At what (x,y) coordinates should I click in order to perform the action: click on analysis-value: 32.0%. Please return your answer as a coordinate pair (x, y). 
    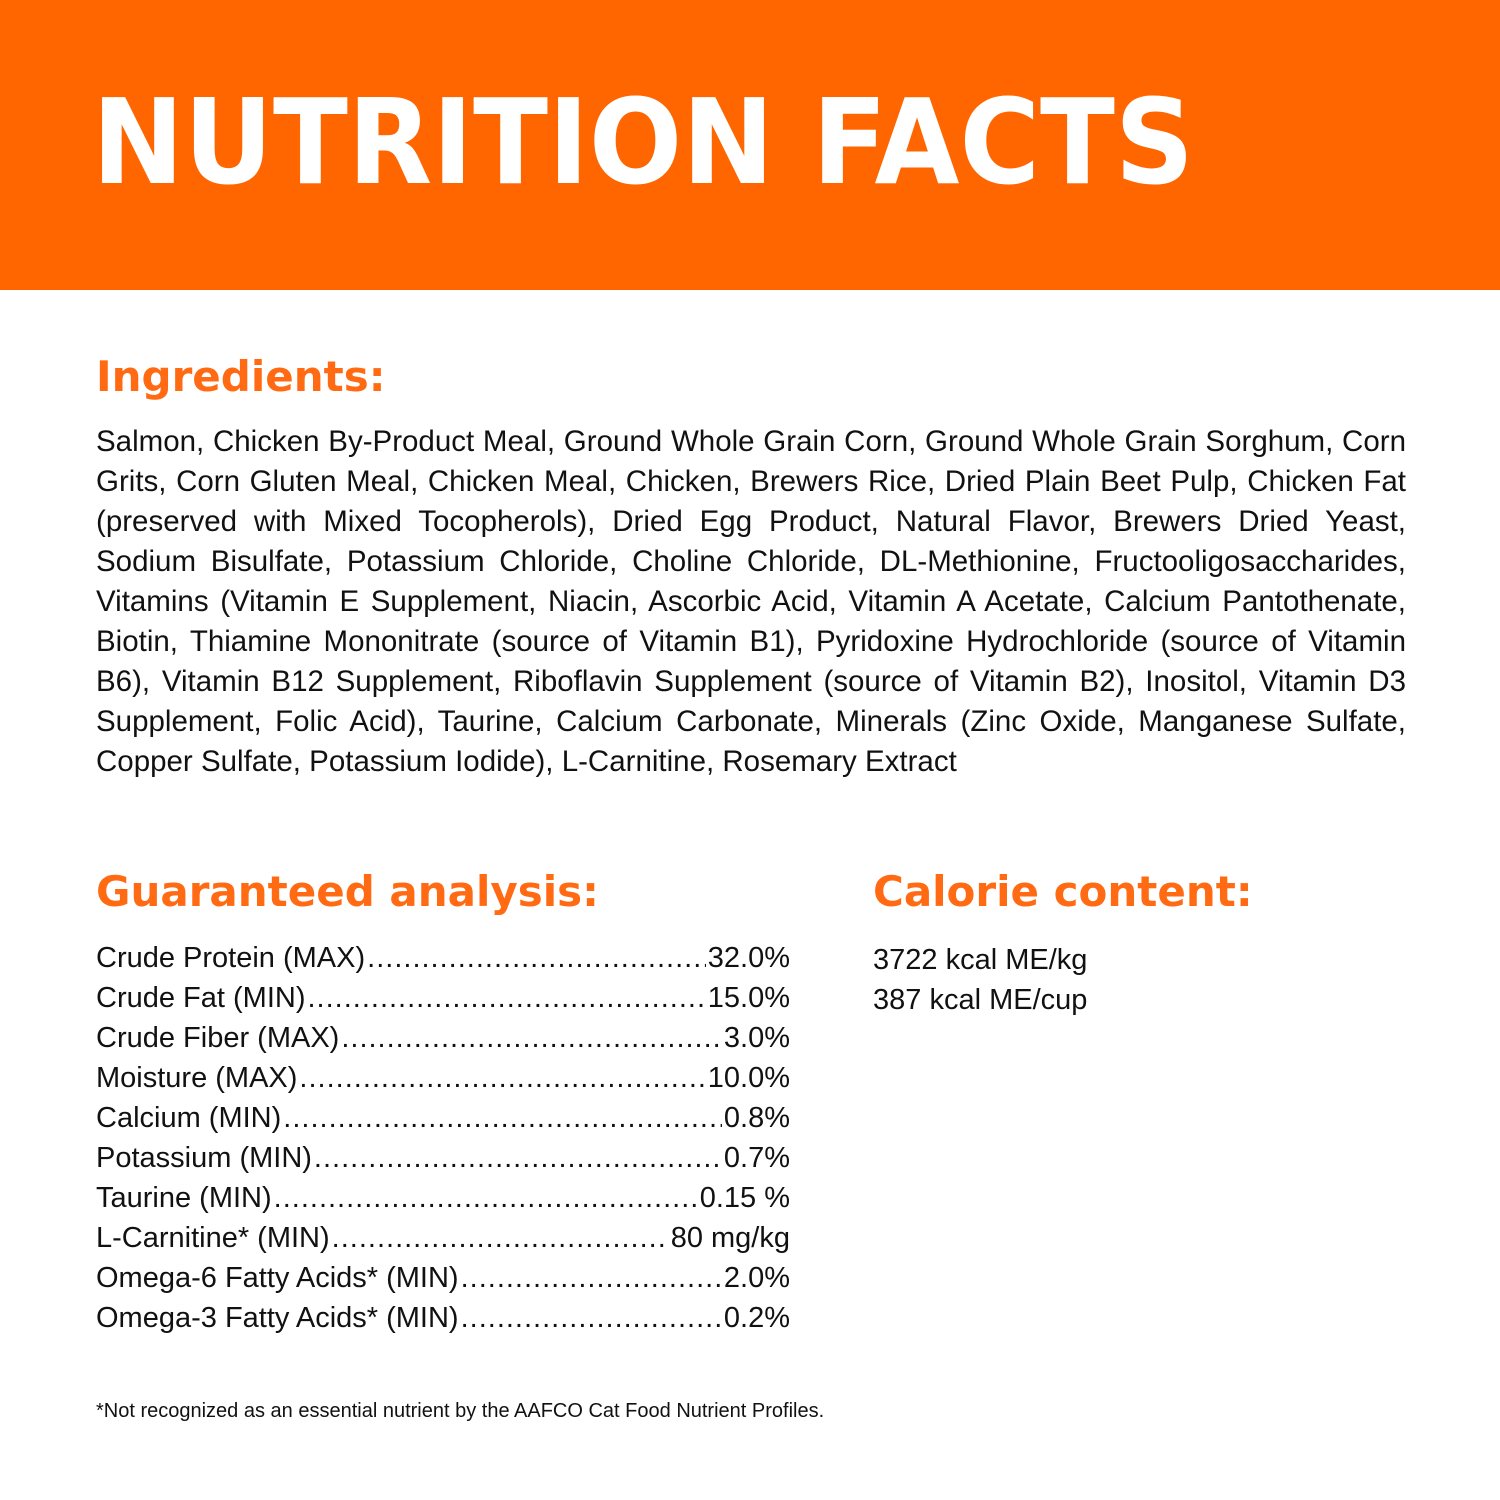
    Looking at the image, I should click on (748, 958).